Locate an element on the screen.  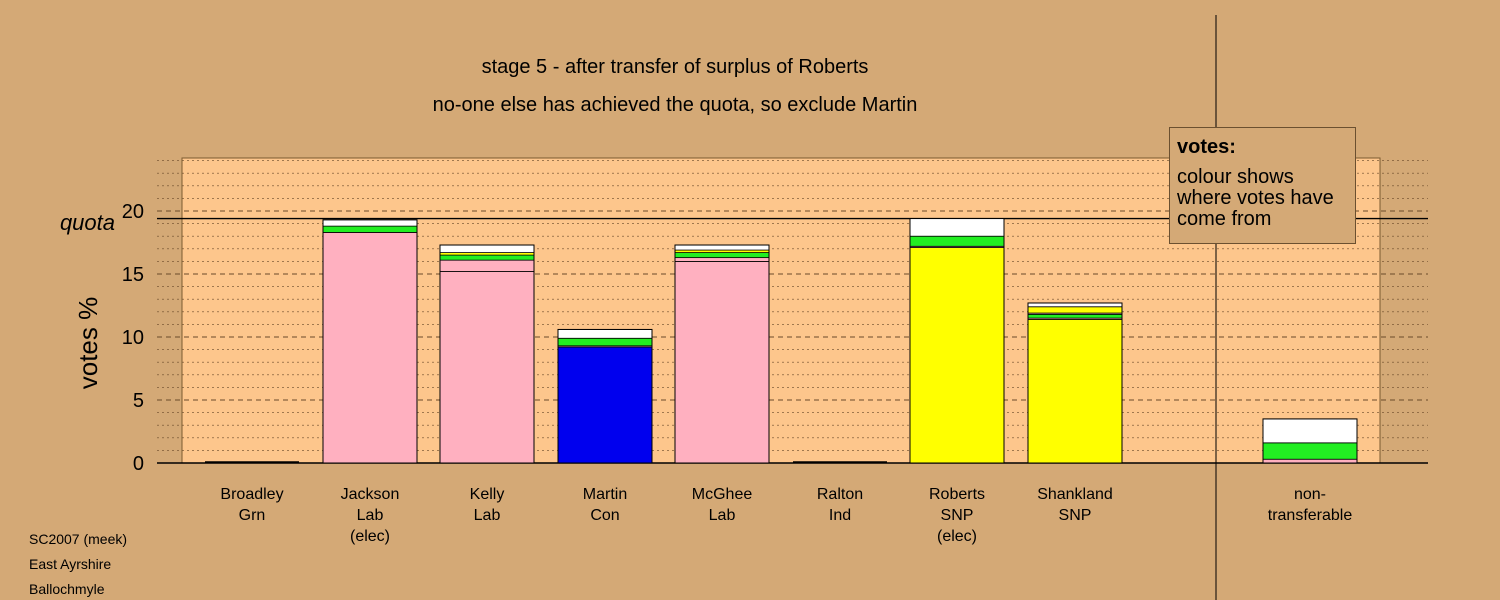
legend-text: colour shows where votes have come from is located at coordinates (1255, 198).